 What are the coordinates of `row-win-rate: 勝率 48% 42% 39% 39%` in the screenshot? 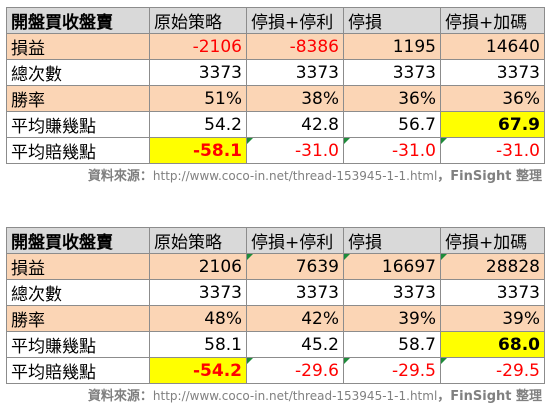 It's located at (275, 318).